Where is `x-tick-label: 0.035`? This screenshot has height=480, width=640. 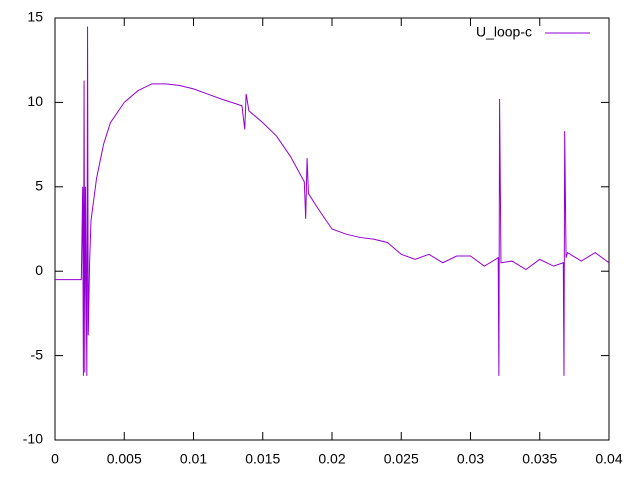
x-tick-label: 0.035 is located at coordinates (539, 459).